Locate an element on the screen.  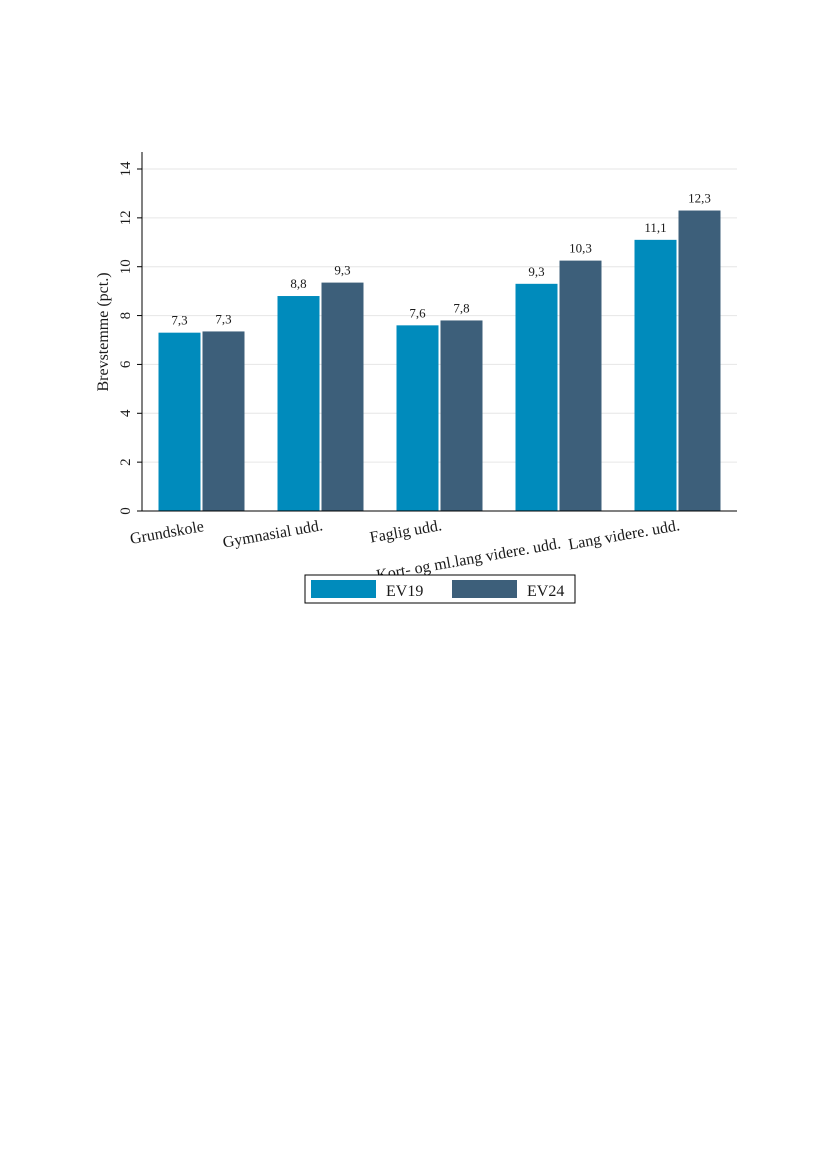
legend-swatch-ev24 is located at coordinates (484, 589).